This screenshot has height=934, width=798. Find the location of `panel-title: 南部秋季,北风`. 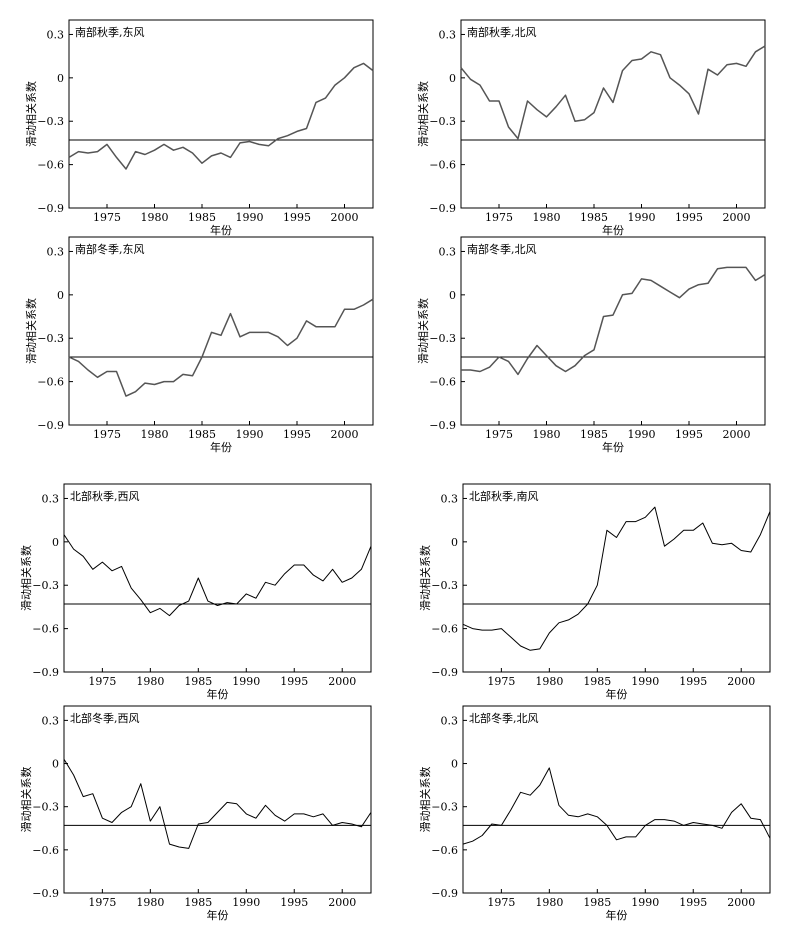

panel-title: 南部秋季,北风 is located at coordinates (502, 32).